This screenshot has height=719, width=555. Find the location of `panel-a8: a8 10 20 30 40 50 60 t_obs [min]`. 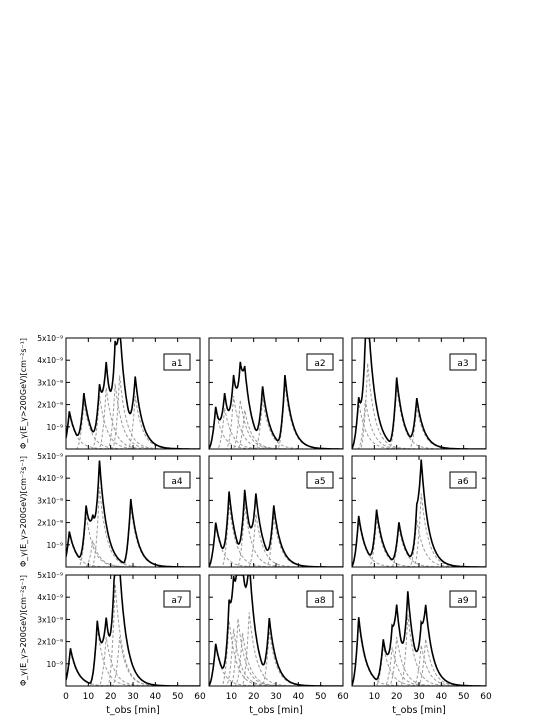

panel-a8: a8 10 20 30 40 50 60 t_obs [min] is located at coordinates (278, 645).